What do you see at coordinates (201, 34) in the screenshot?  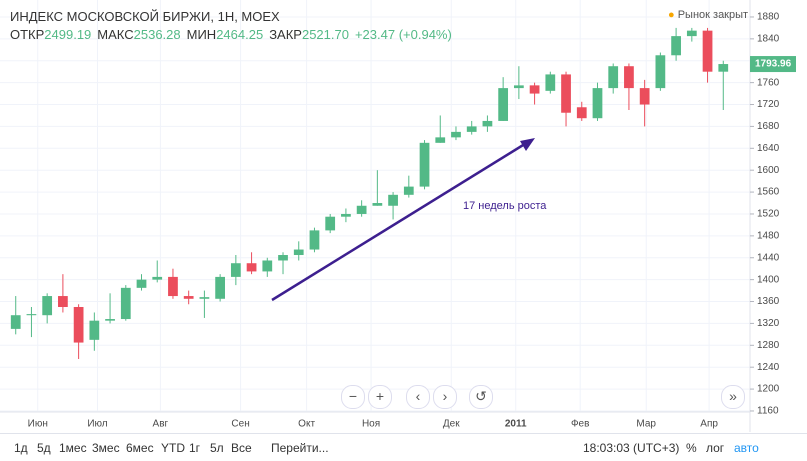 I see `stat-label: МИН` at bounding box center [201, 34].